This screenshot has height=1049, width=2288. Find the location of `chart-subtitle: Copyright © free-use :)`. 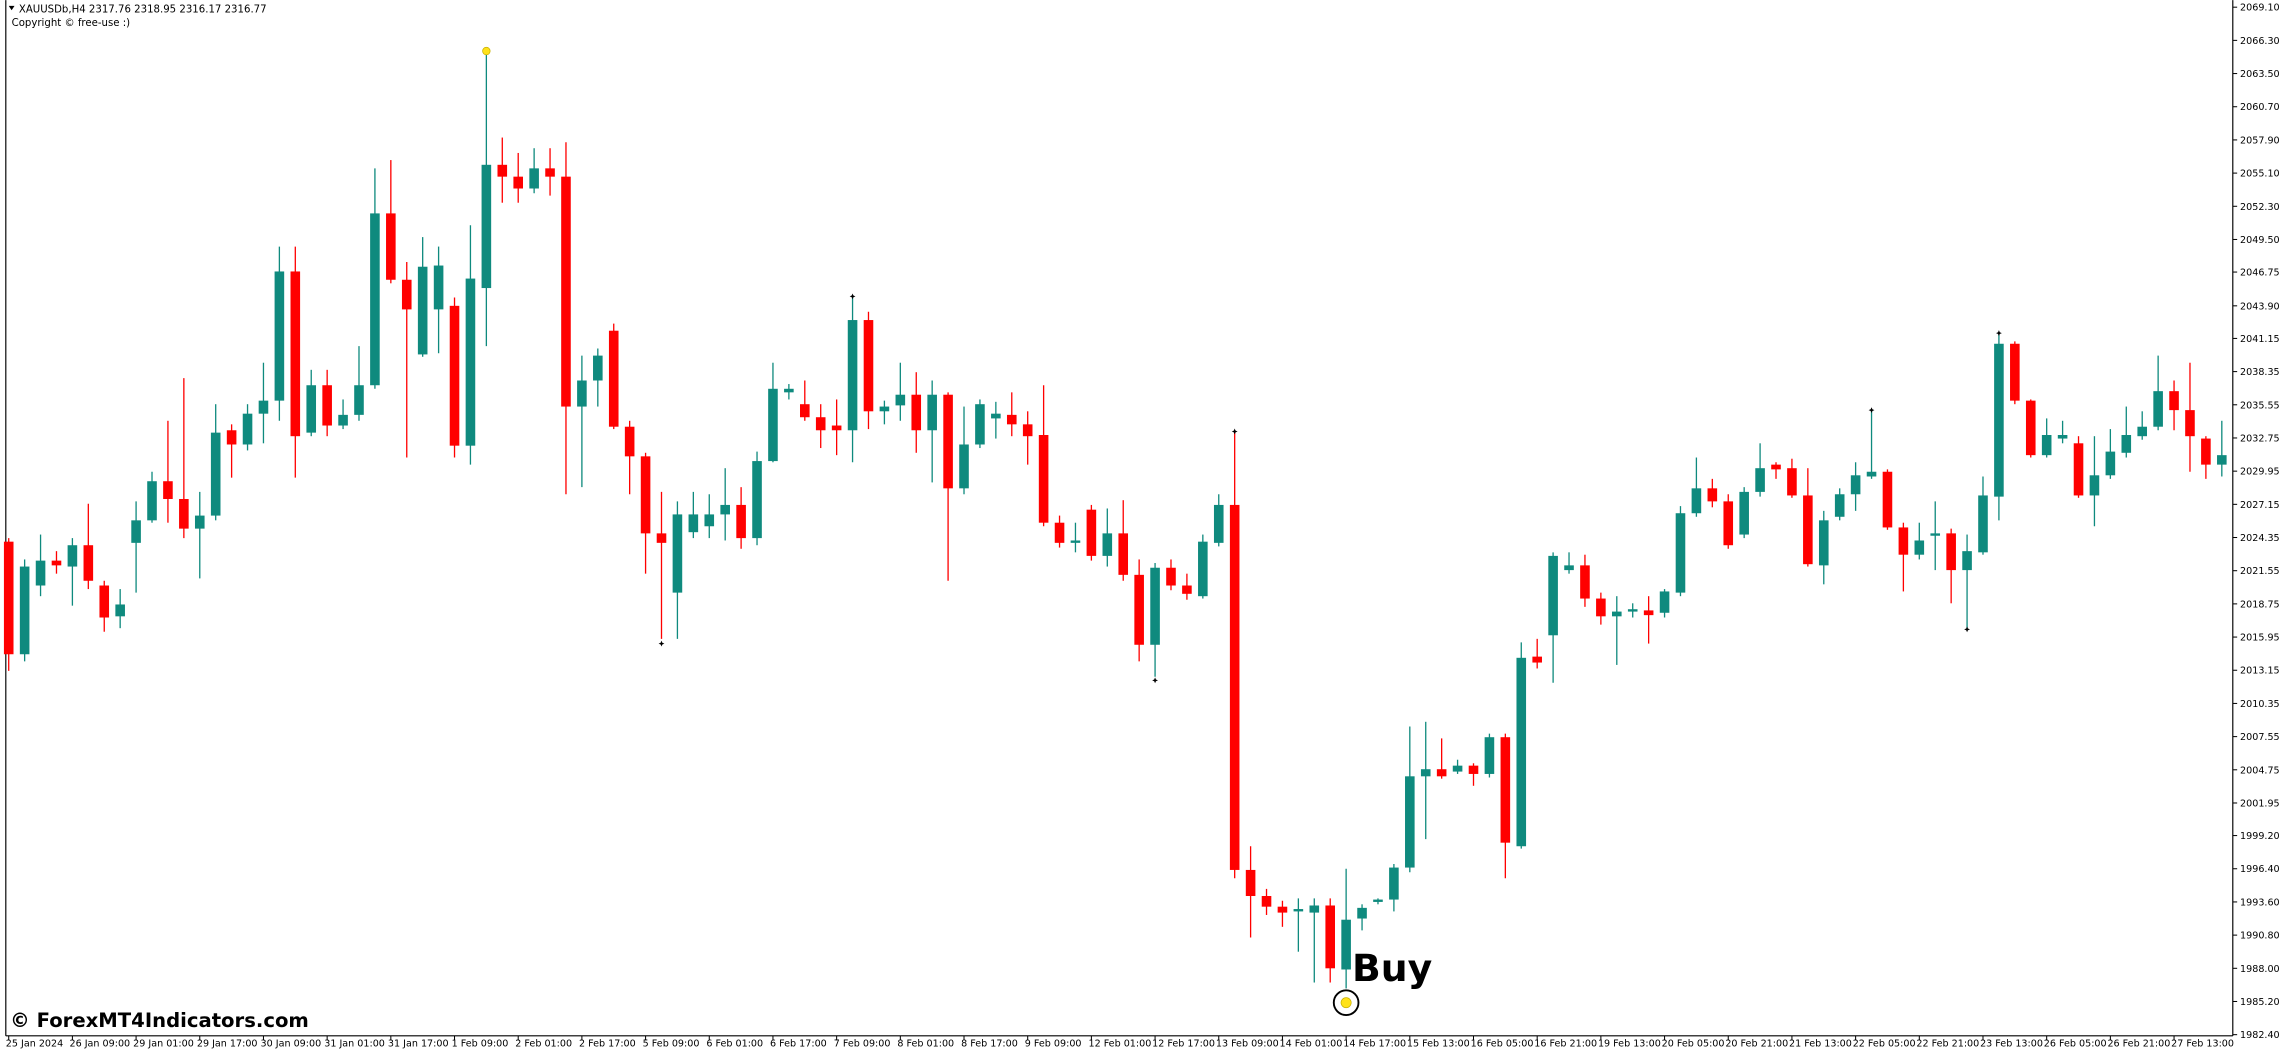

chart-subtitle: Copyright © free-use :) is located at coordinates (71, 23).